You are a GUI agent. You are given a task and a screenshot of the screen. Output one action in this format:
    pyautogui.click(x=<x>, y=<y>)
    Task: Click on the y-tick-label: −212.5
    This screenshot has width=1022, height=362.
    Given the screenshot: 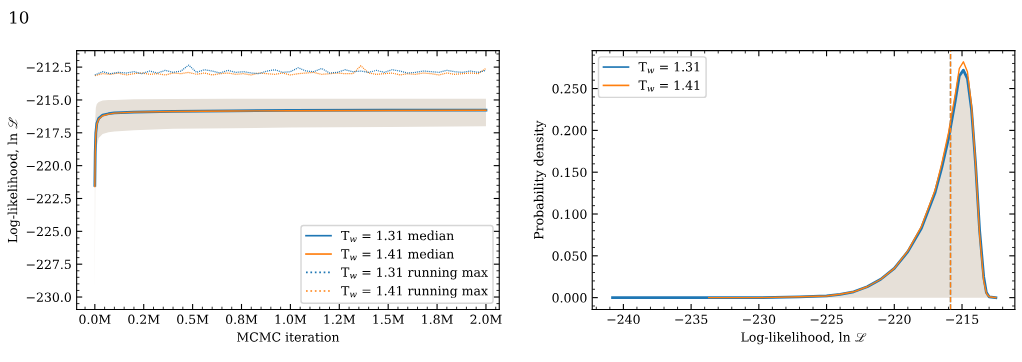 What is the action you would take?
    pyautogui.click(x=48, y=67)
    